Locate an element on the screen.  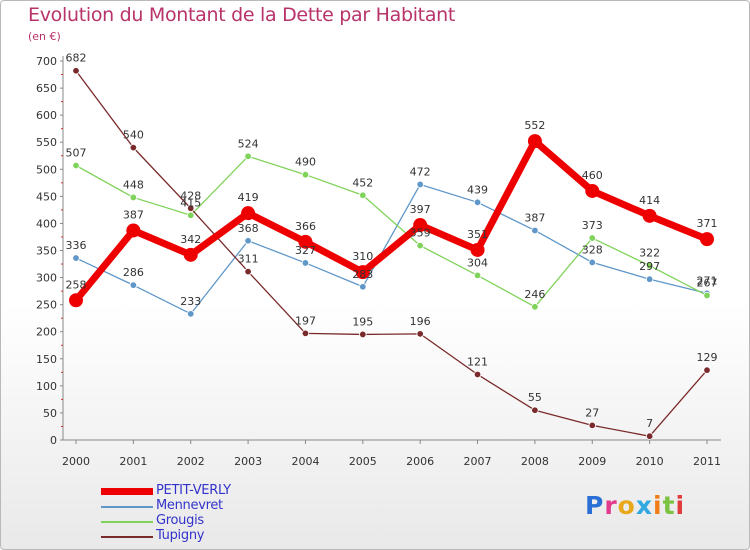
data-label-mennevret: 286 is located at coordinates (133, 272).